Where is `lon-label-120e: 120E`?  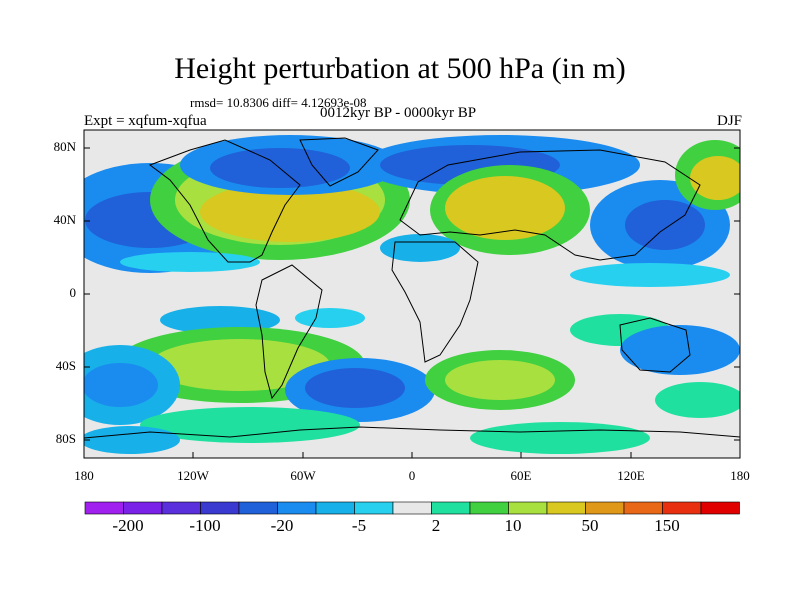
lon-label-120e: 120E is located at coordinates (631, 475).